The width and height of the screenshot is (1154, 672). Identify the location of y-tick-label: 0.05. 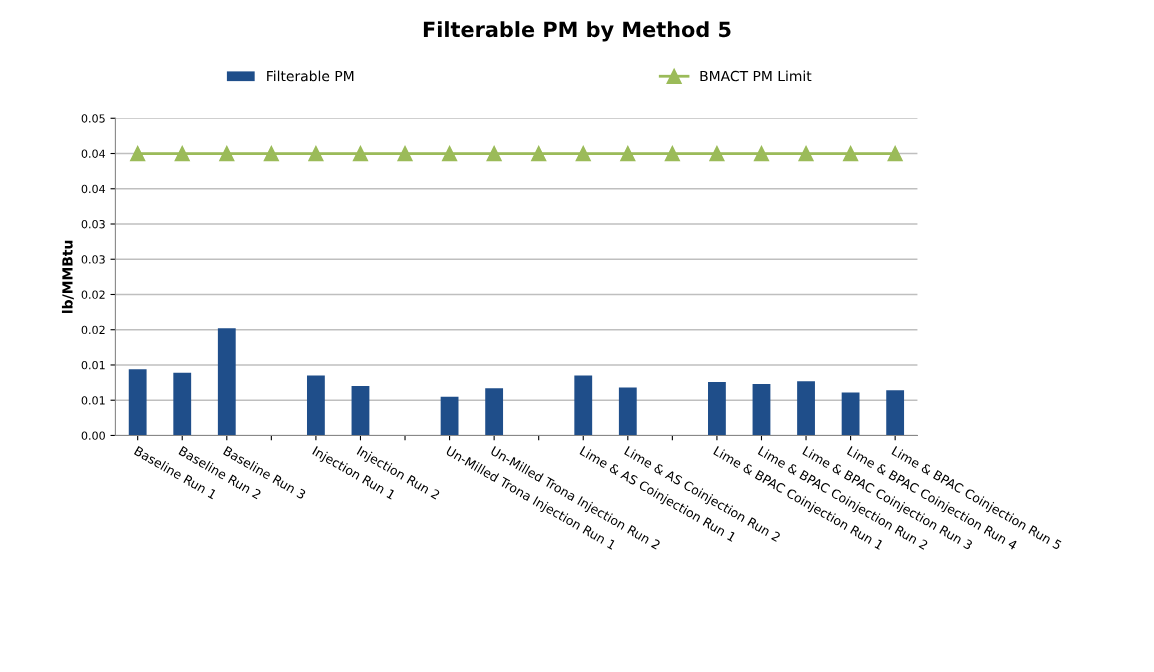
(93, 118).